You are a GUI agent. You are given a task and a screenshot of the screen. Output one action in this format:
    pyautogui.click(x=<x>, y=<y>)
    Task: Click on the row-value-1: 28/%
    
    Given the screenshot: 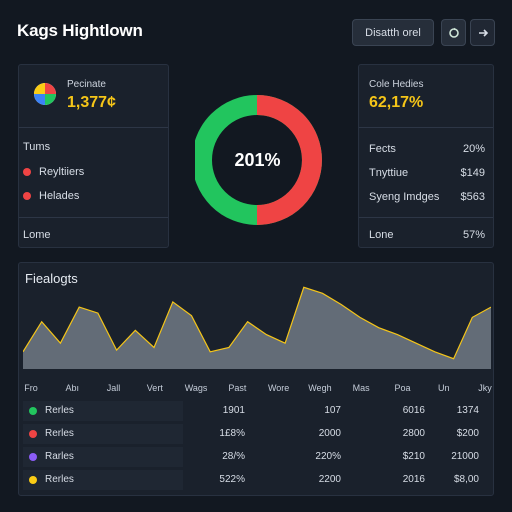 What is the action you would take?
    pyautogui.click(x=233, y=456)
    